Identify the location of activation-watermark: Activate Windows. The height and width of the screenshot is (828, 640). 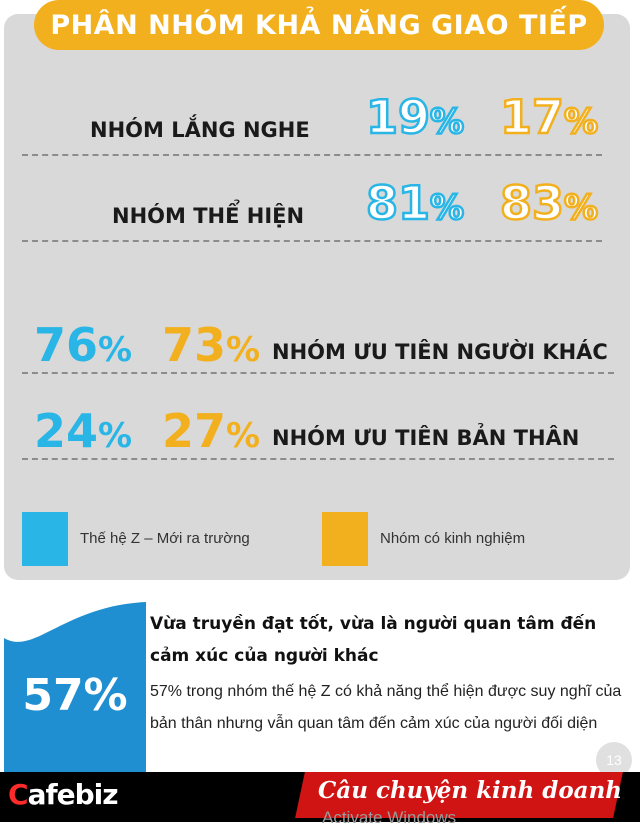
(389, 817).